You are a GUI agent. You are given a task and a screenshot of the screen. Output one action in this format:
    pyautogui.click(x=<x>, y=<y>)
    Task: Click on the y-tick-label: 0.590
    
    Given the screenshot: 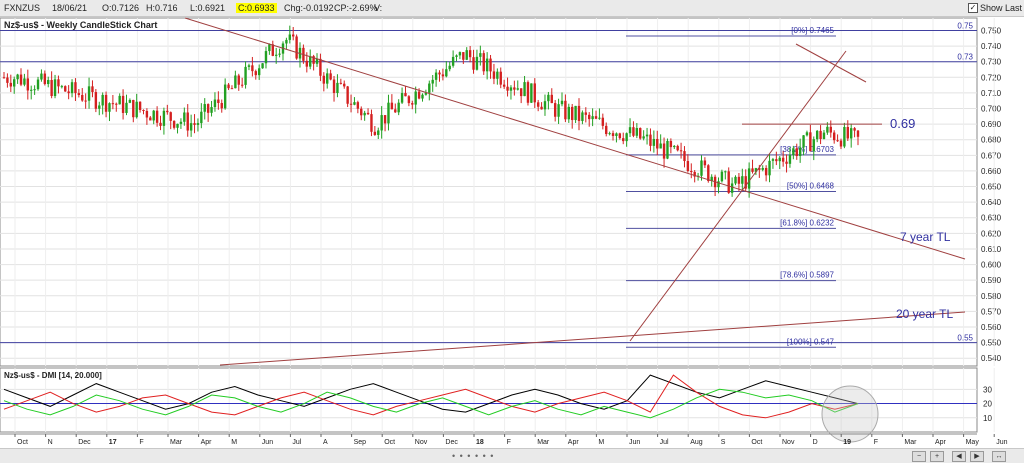 What is the action you would take?
    pyautogui.click(x=991, y=280)
    